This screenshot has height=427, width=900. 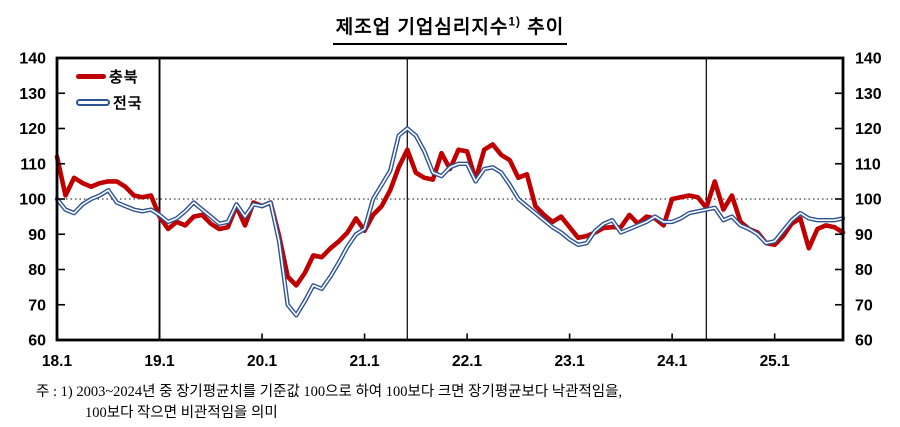 What do you see at coordinates (543, 27) in the screenshot?
I see `chart-title-tail: 추이` at bounding box center [543, 27].